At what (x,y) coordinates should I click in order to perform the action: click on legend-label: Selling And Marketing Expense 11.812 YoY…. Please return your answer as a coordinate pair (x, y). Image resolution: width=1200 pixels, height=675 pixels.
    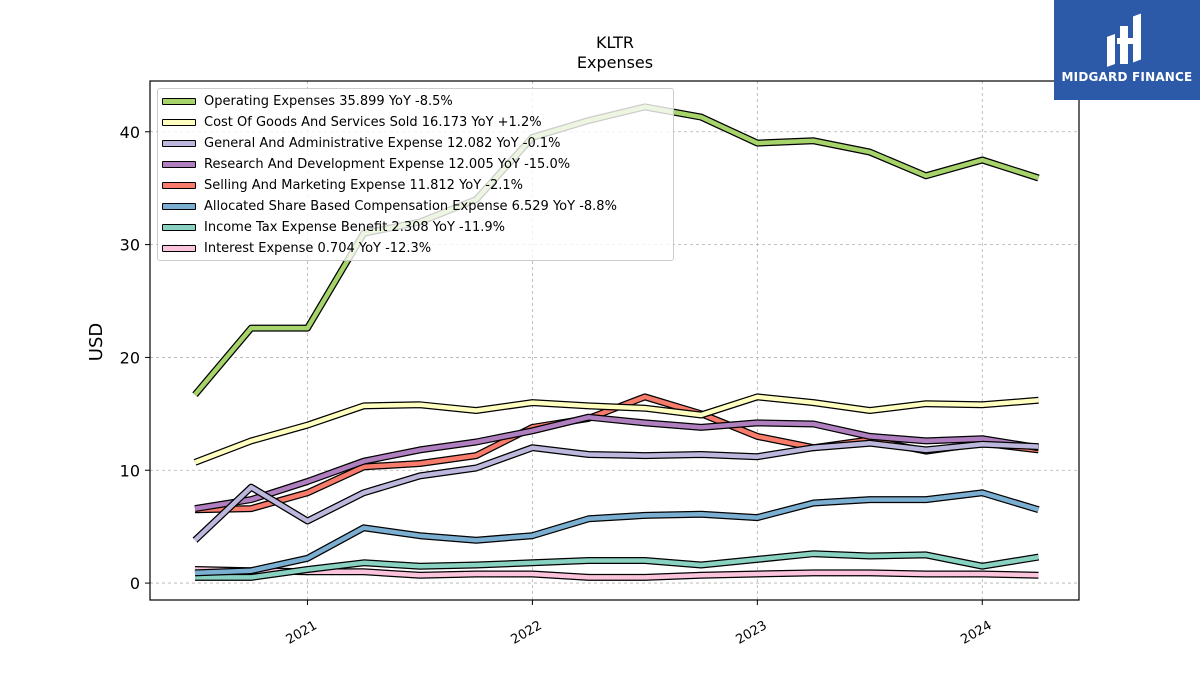
    Looking at the image, I should click on (364, 185).